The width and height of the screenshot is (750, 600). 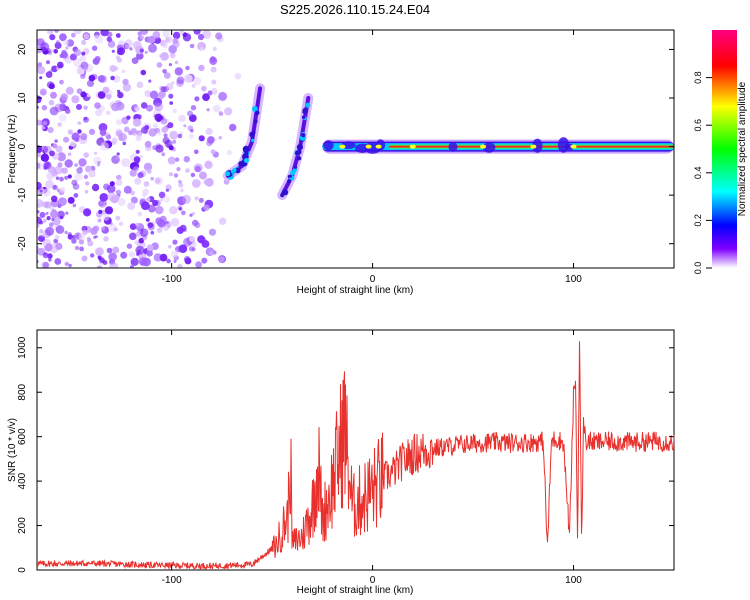 What do you see at coordinates (698, 268) in the screenshot?
I see `colorbar-tick-label: 0.0` at bounding box center [698, 268].